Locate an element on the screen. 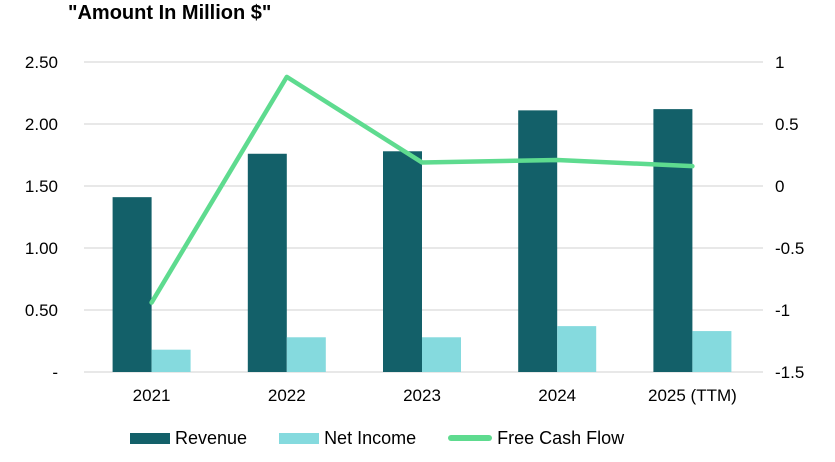 The image size is (835, 462). left-axis-tick: 2.50 is located at coordinates (41, 62).